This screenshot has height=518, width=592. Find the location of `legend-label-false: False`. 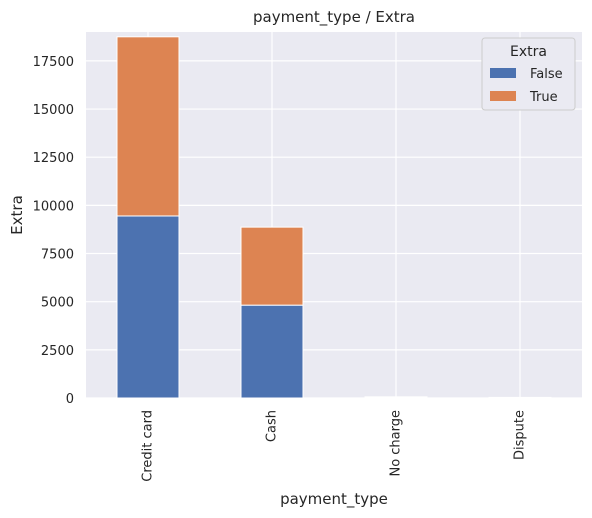

legend-label-false: False is located at coordinates (546, 74).